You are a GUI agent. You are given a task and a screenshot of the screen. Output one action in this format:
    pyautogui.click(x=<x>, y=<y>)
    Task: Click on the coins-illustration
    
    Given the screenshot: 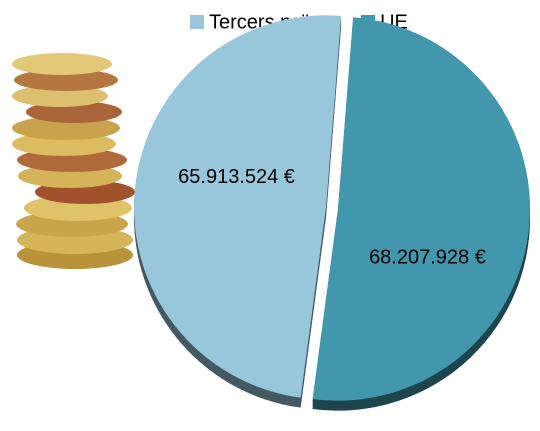 What is the action you would take?
    pyautogui.click(x=73, y=161)
    